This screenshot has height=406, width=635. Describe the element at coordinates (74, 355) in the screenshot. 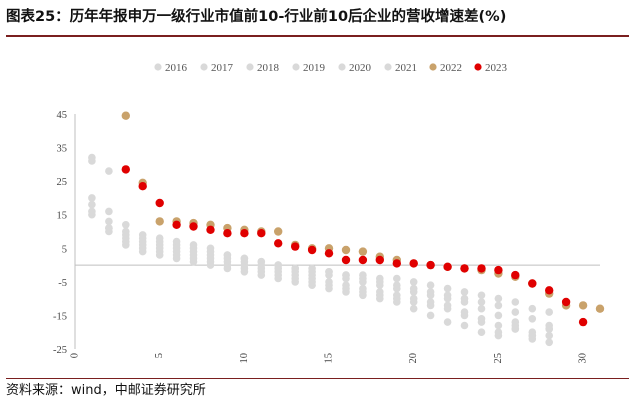

I see `x-tick-label: 0` at that location.